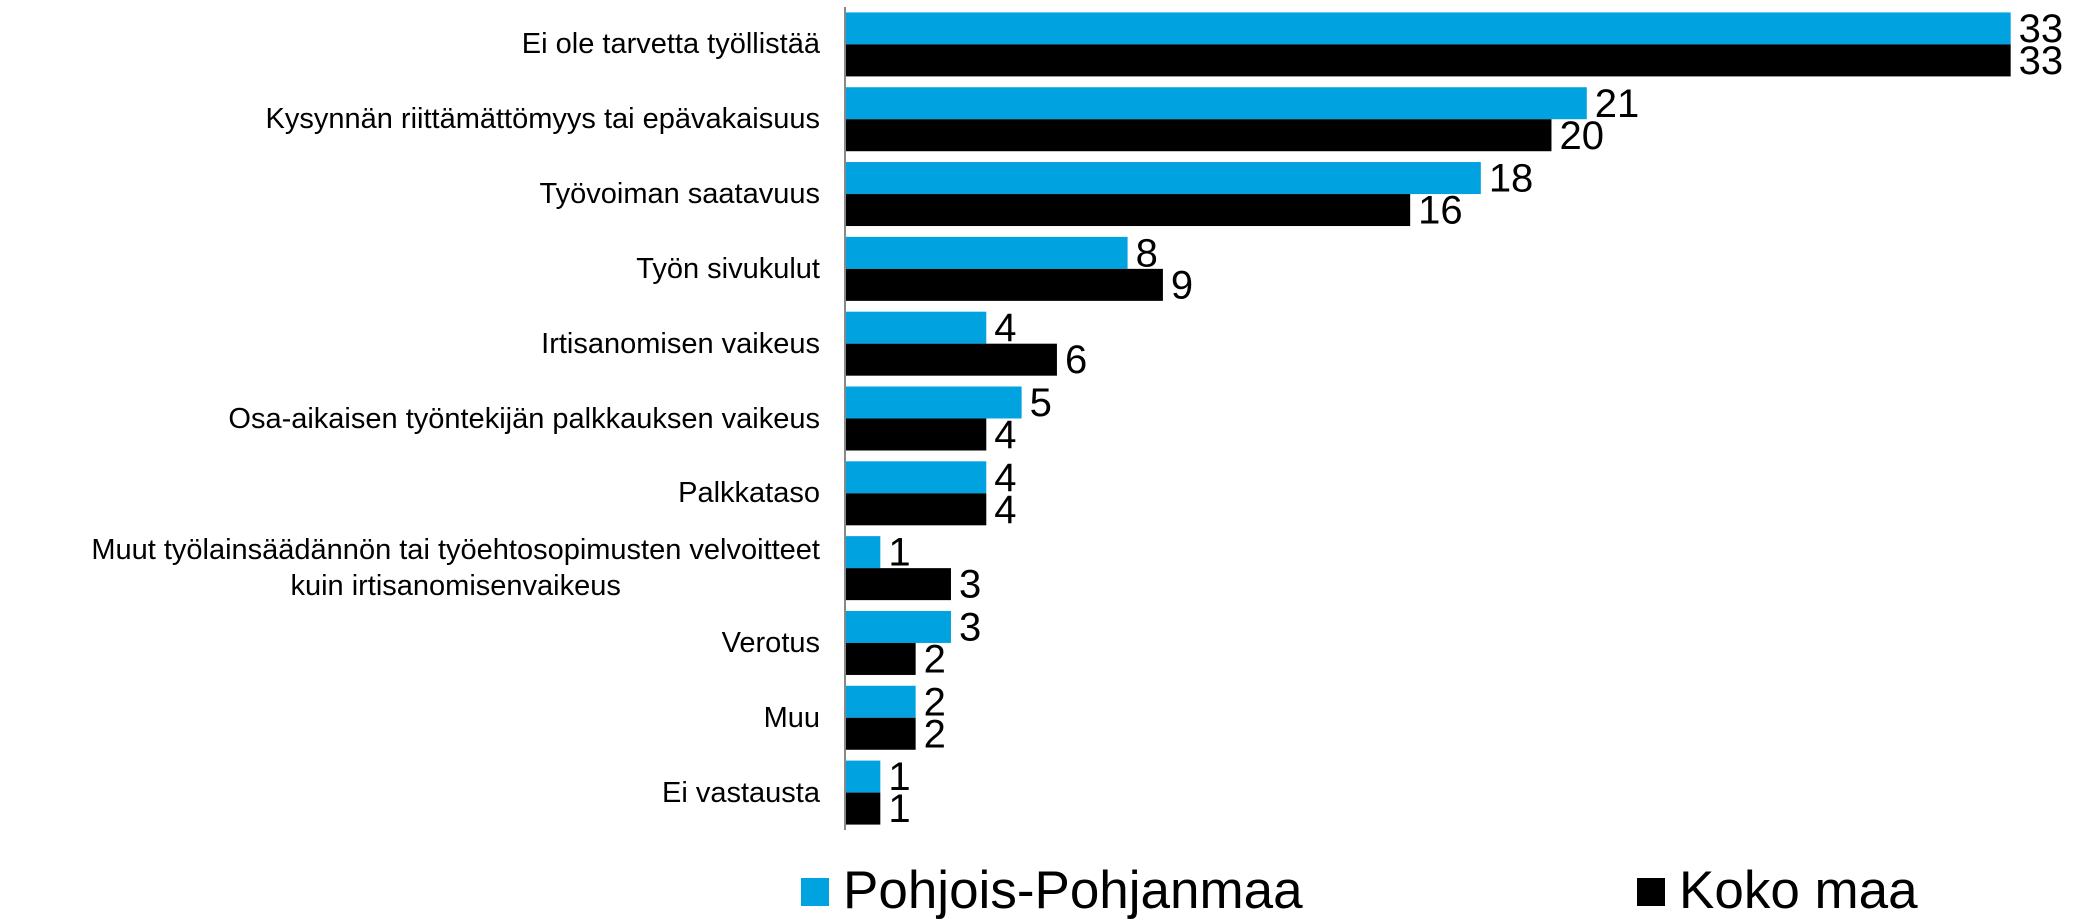  What do you see at coordinates (410, 44) in the screenshot?
I see `category-label: Ei ole tarvetta työllistää` at bounding box center [410, 44].